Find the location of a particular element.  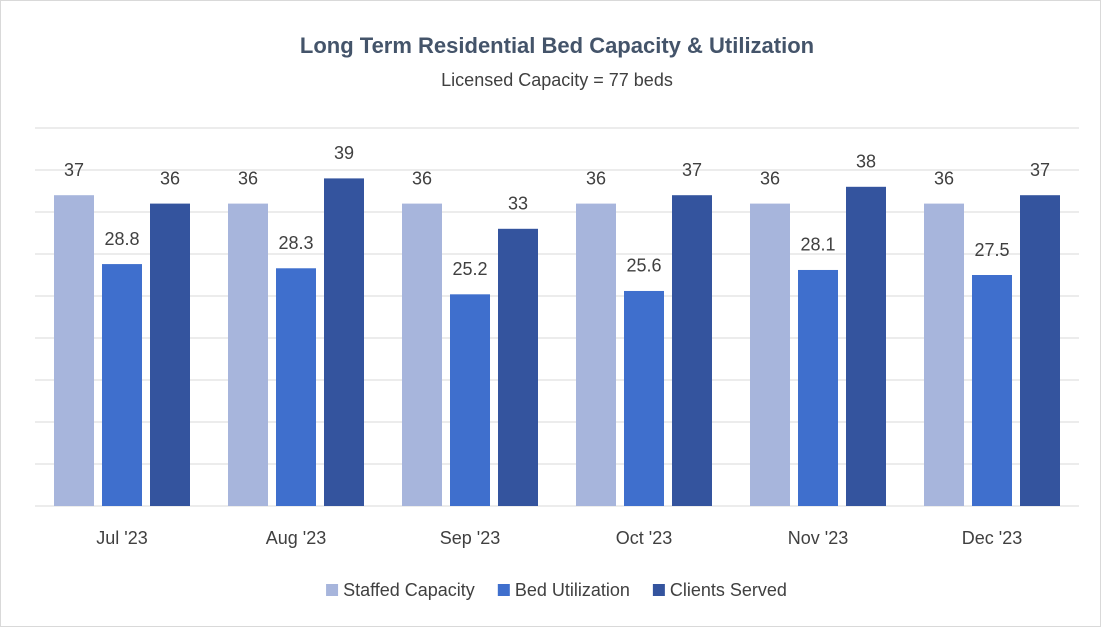

x-tick-label: Aug '23 is located at coordinates (296, 538).